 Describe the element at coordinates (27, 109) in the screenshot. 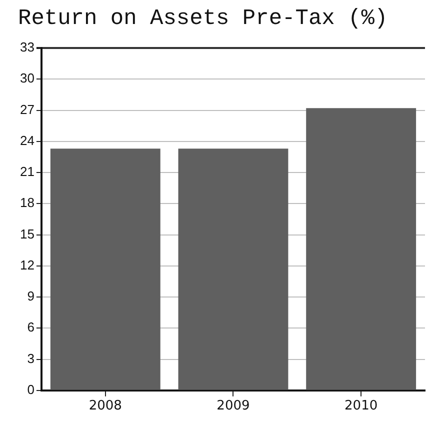

I see `y-tick-label: 27` at that location.